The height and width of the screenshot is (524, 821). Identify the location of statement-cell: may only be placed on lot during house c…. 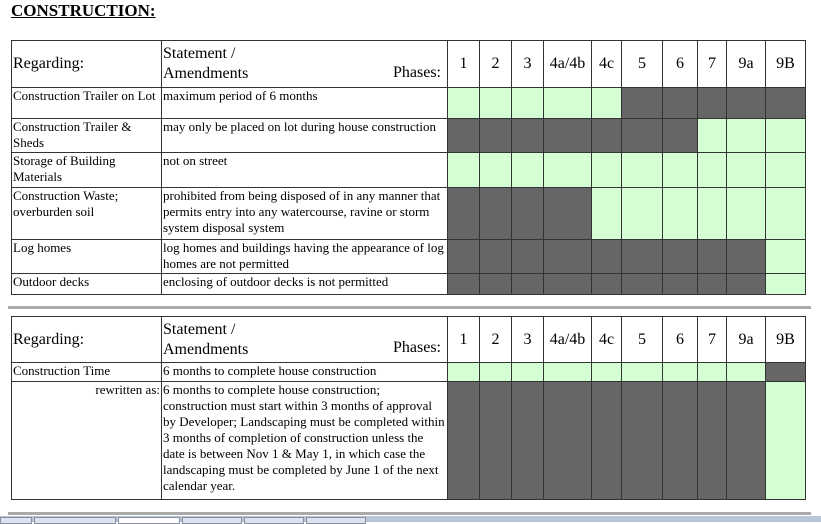
(304, 135).